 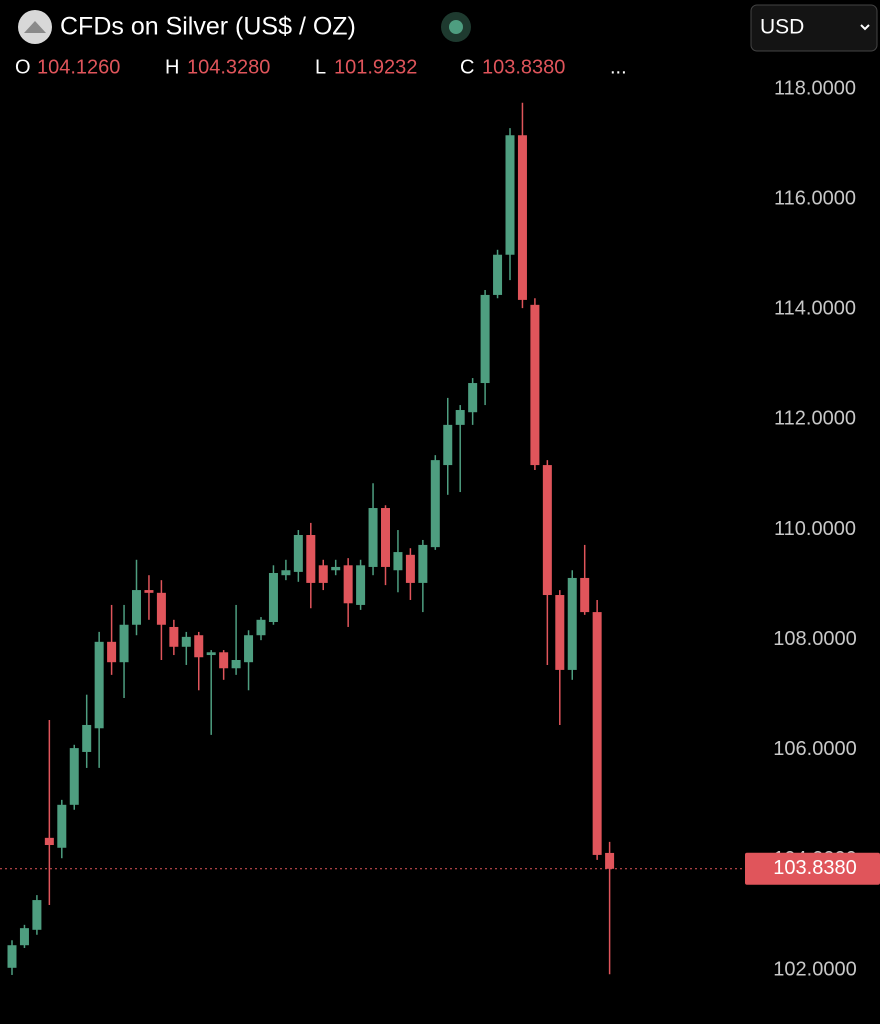 What do you see at coordinates (172, 67) in the screenshot?
I see `ohlc-key: H` at bounding box center [172, 67].